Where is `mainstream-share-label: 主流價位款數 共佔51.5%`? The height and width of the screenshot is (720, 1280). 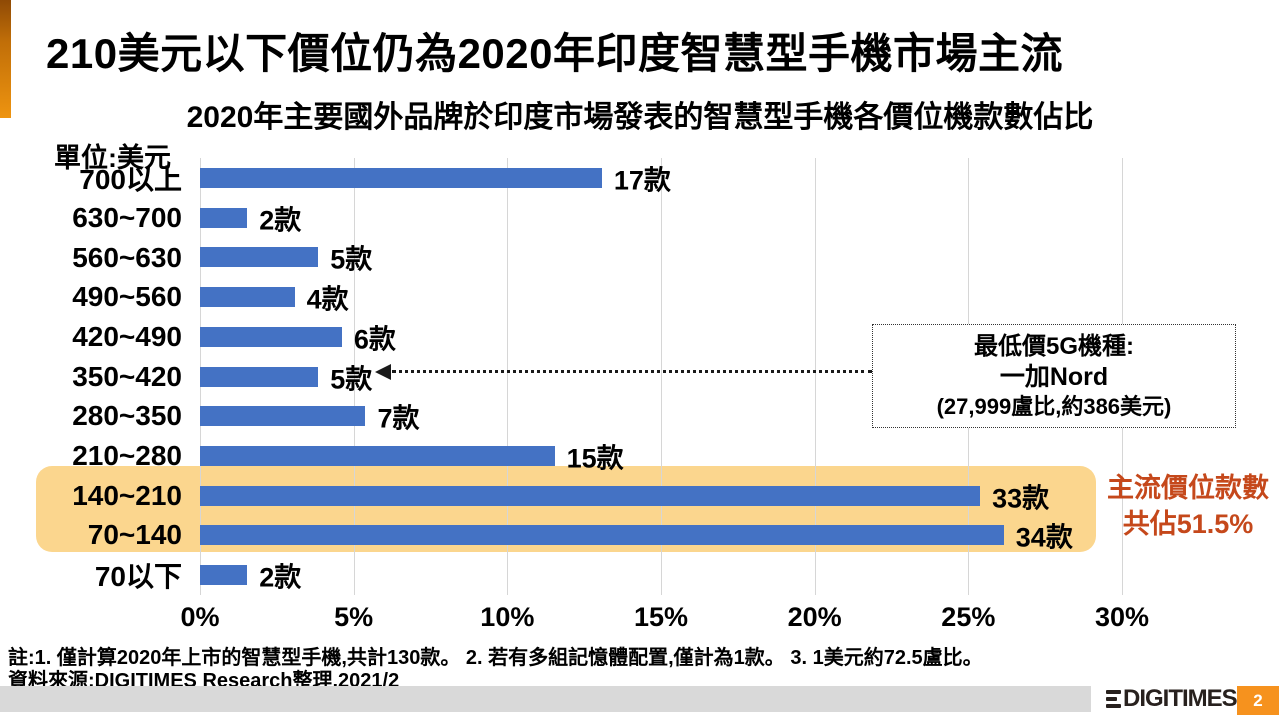 mainstream-share-label: 主流價位款數 共佔51.5% is located at coordinates (1188, 506).